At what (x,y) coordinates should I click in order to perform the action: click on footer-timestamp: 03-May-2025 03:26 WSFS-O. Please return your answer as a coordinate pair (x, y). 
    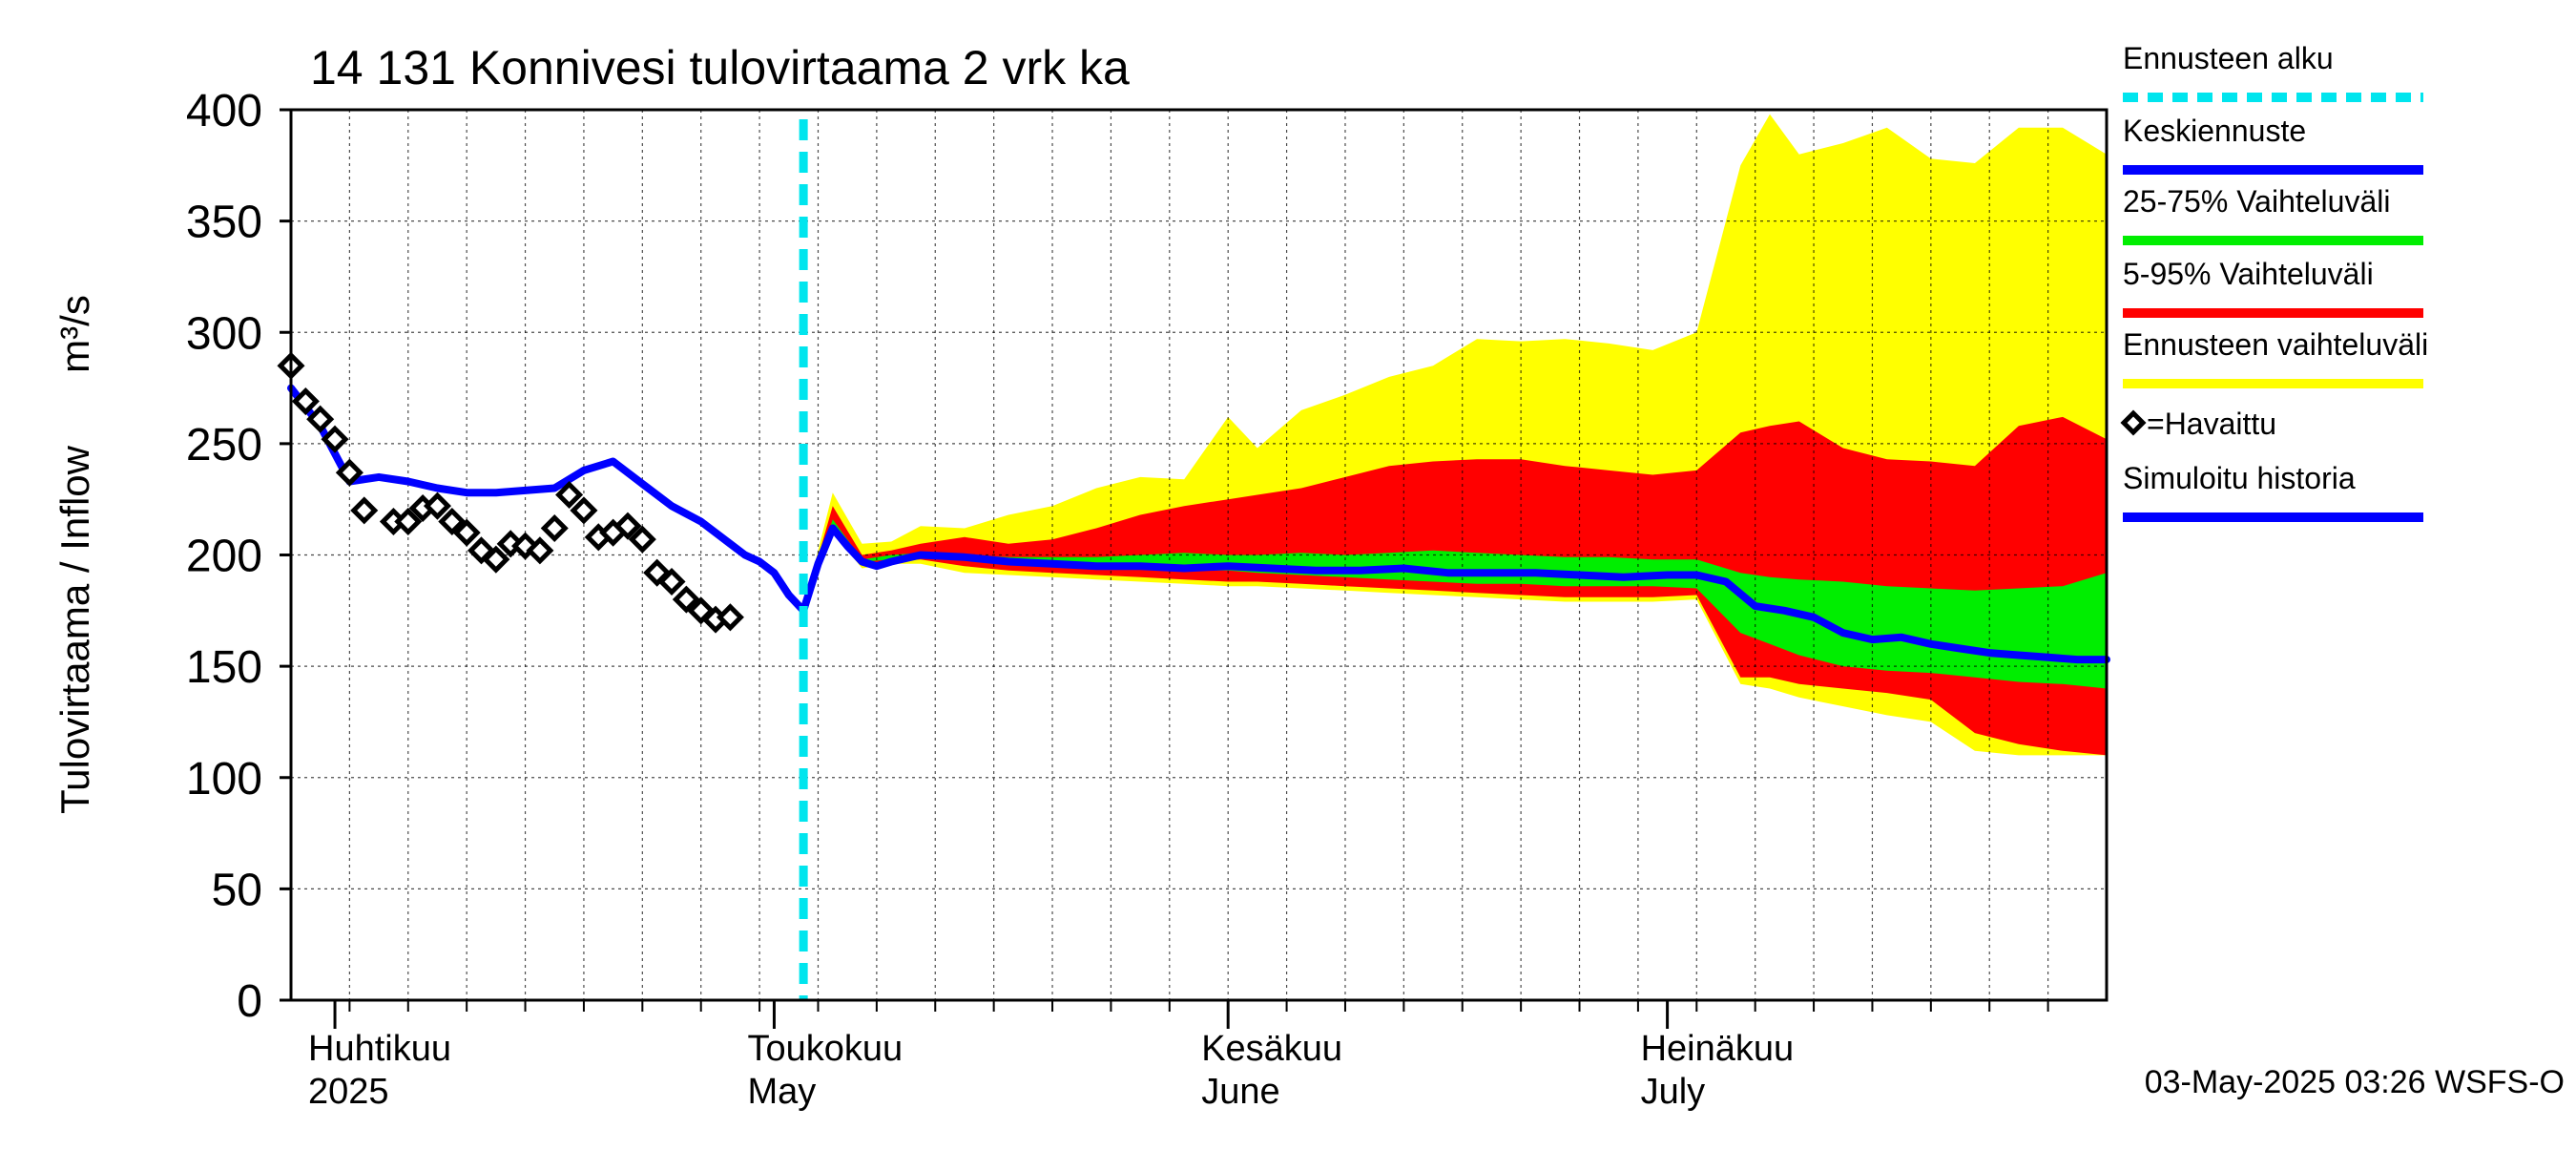
    Looking at the image, I should click on (2355, 1082).